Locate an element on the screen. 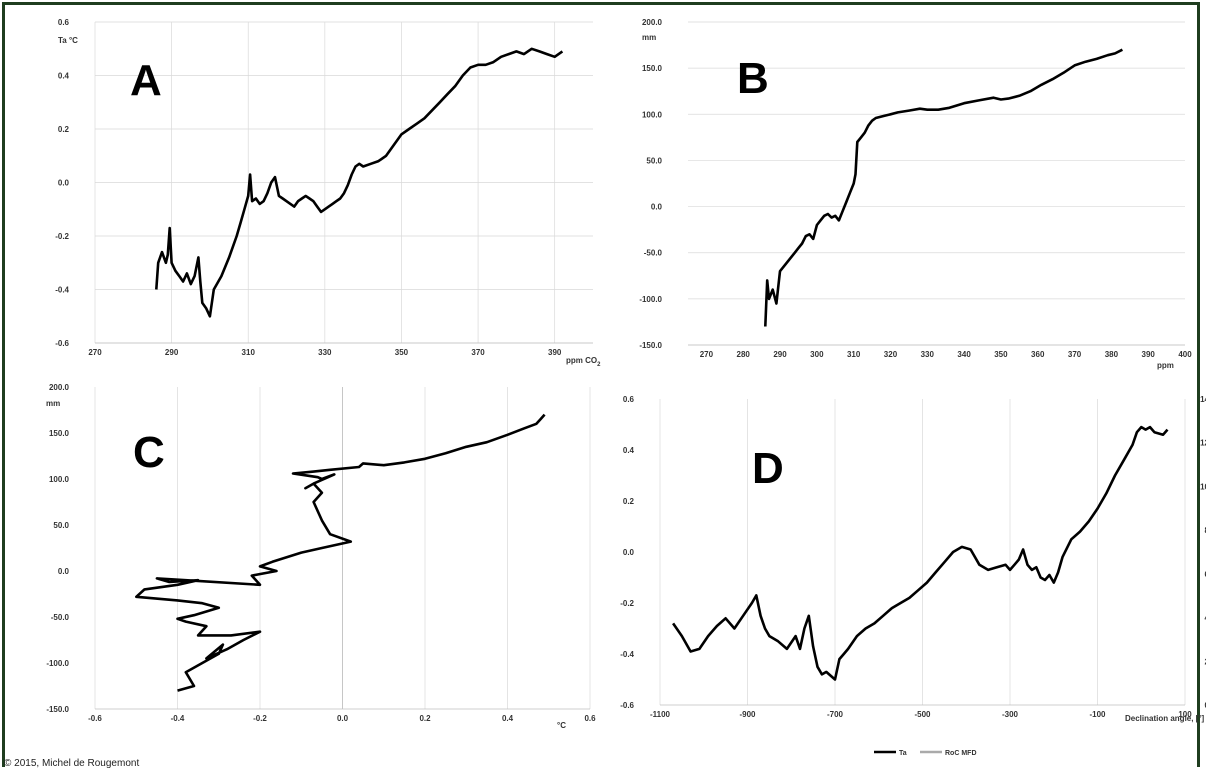  x-tick-label: -700 is located at coordinates (835, 714).